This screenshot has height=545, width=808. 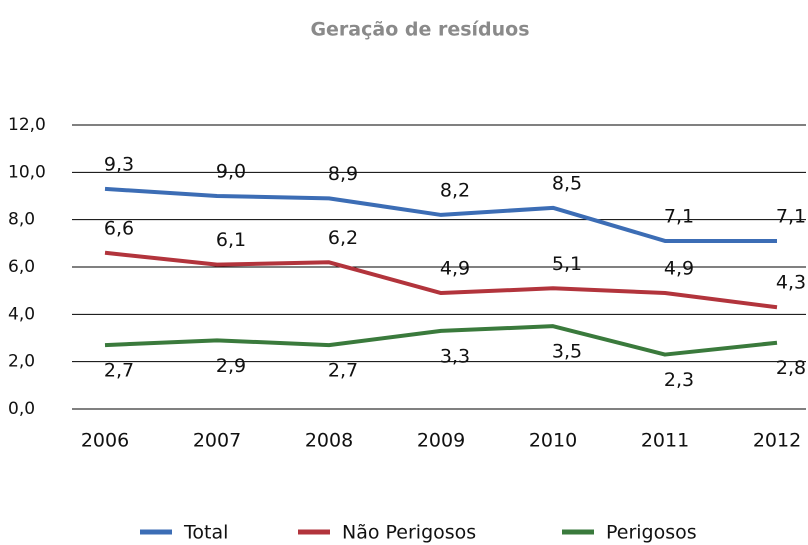 What do you see at coordinates (343, 238) in the screenshot?
I see `data-label: 6,2` at bounding box center [343, 238].